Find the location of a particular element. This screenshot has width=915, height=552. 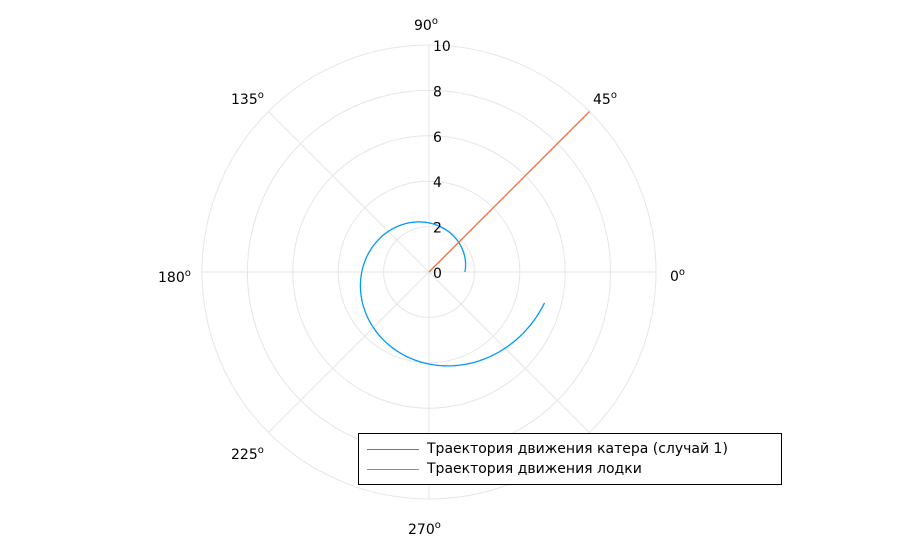

series-line-lodka is located at coordinates (541, 159).